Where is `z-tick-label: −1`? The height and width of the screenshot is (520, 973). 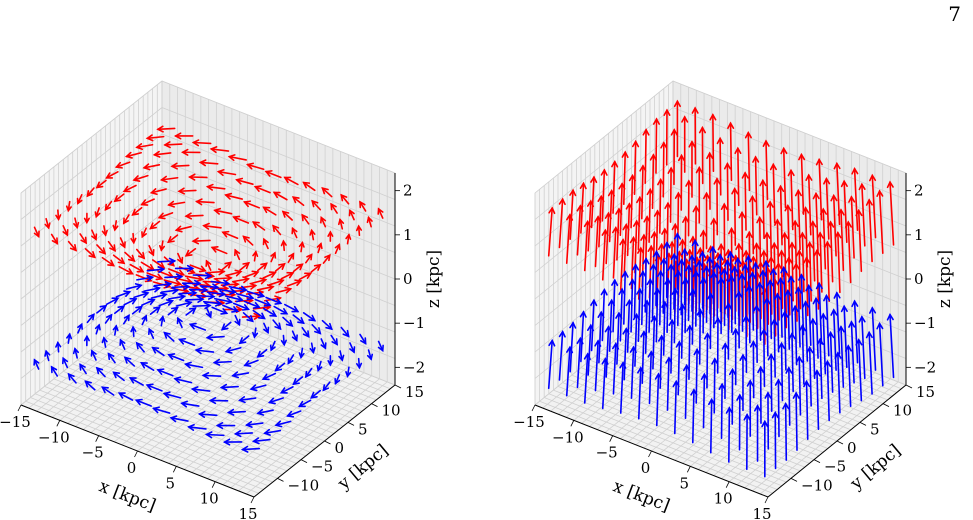
z-tick-label: −1 is located at coordinates (414, 323).